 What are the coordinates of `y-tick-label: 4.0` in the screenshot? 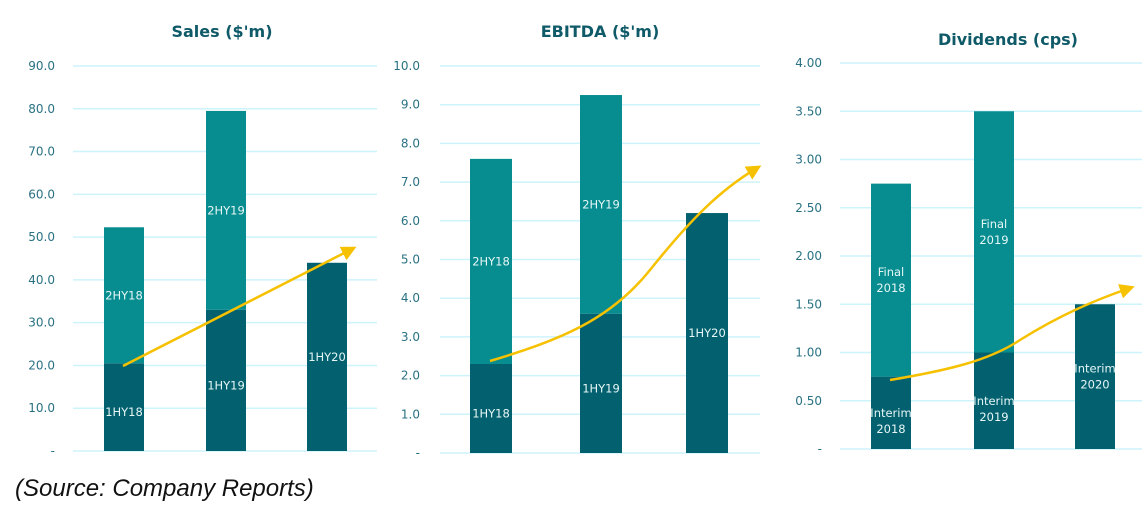 It's located at (410, 298).